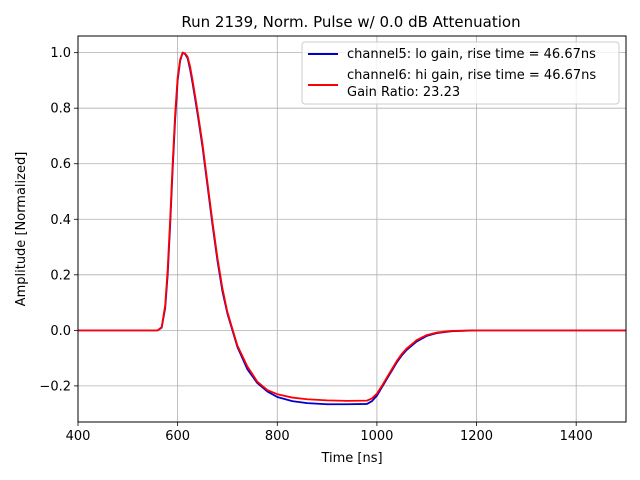 This screenshot has height=480, width=640. Describe the element at coordinates (471, 54) in the screenshot. I see `legend-label-channel5: channel5: lo gain, rise time = 46.67ns` at that location.